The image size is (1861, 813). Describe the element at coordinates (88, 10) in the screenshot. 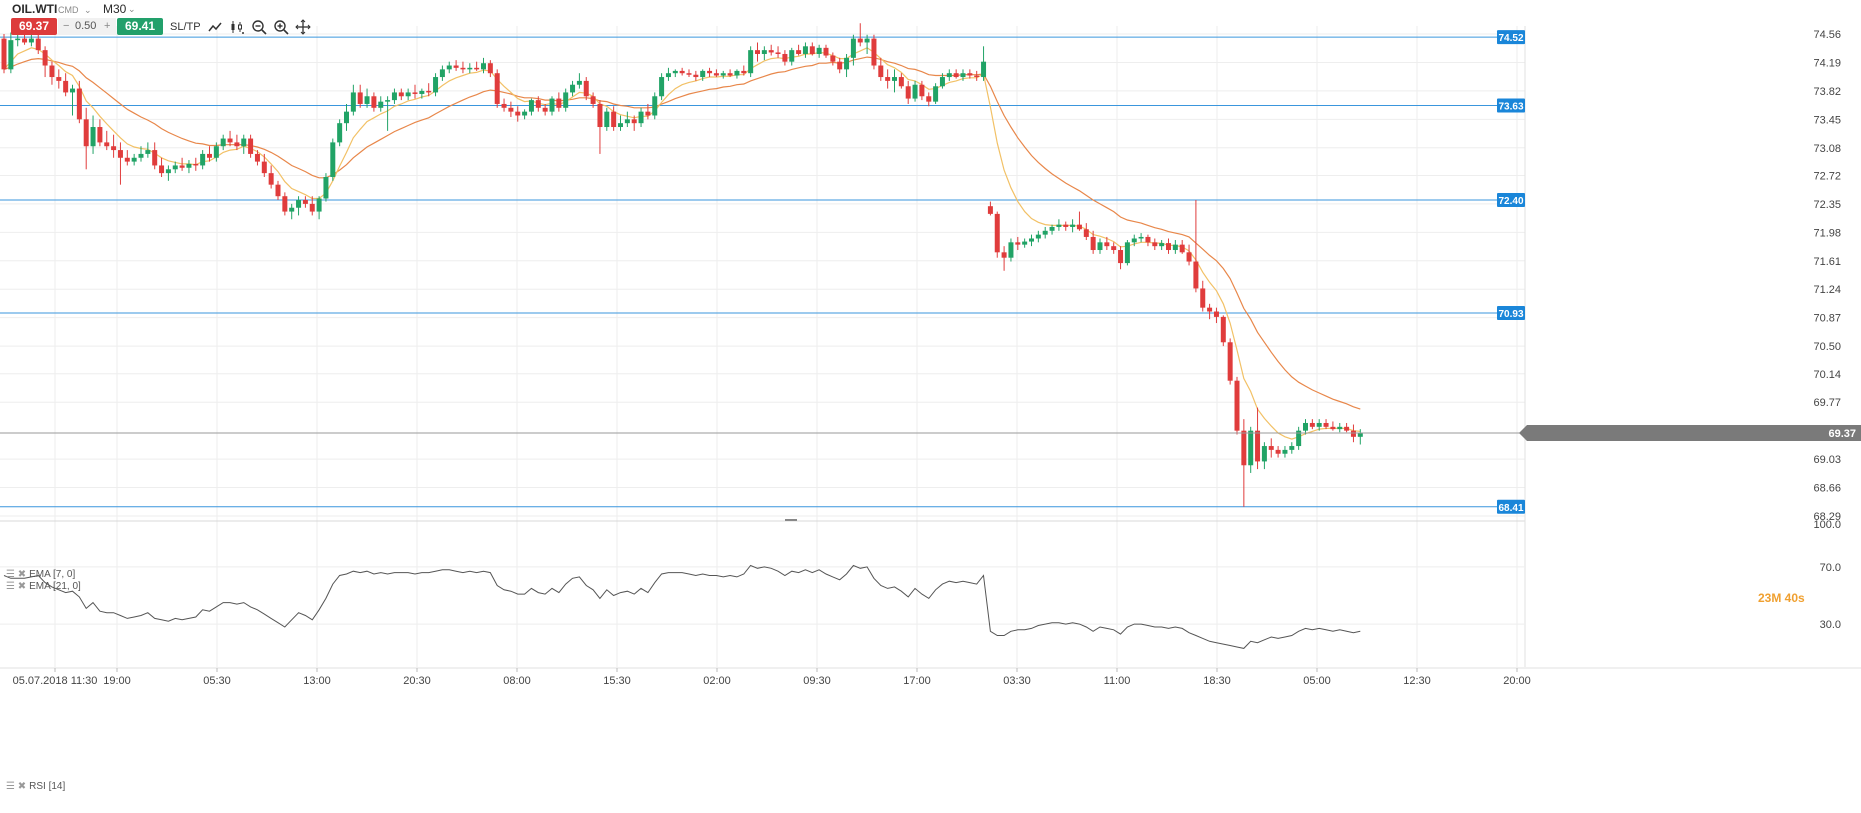

I see `exchange-chevron-icon: ⌄` at that location.